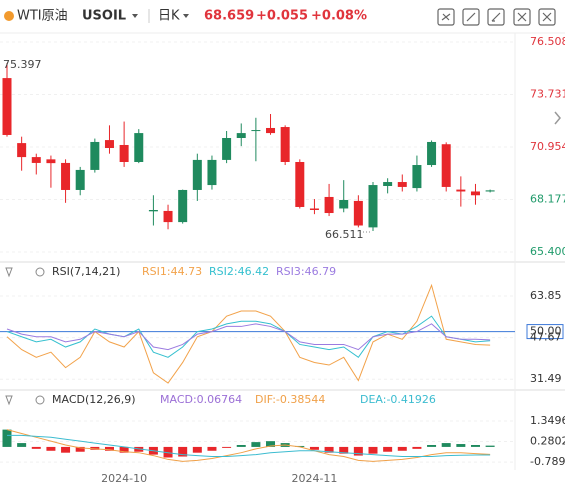 Image resolution: width=565 pixels, height=488 pixels. I want to click on symbol-icon, so click(9, 16).